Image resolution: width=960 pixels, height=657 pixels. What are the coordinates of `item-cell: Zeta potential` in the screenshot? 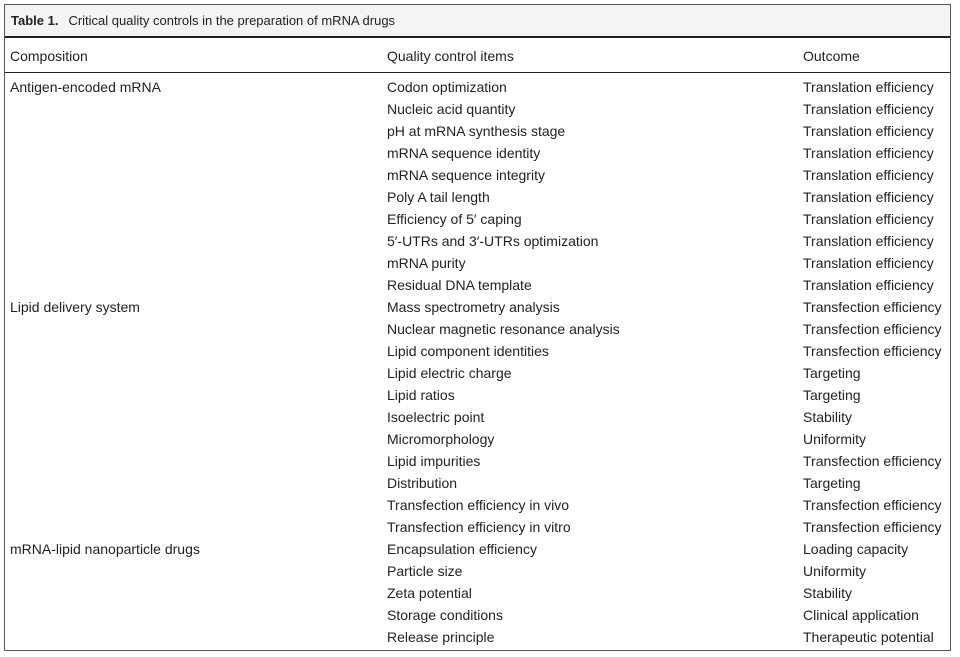 It's located at (429, 593).